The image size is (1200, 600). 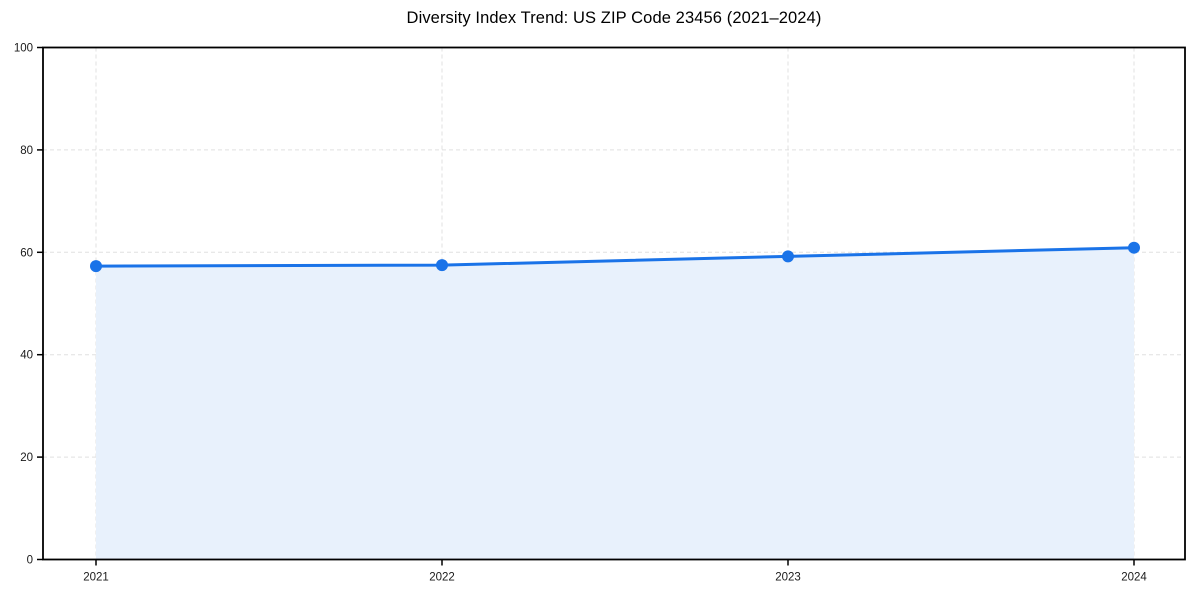 What do you see at coordinates (23, 49) in the screenshot?
I see `y-tick-label: 100` at bounding box center [23, 49].